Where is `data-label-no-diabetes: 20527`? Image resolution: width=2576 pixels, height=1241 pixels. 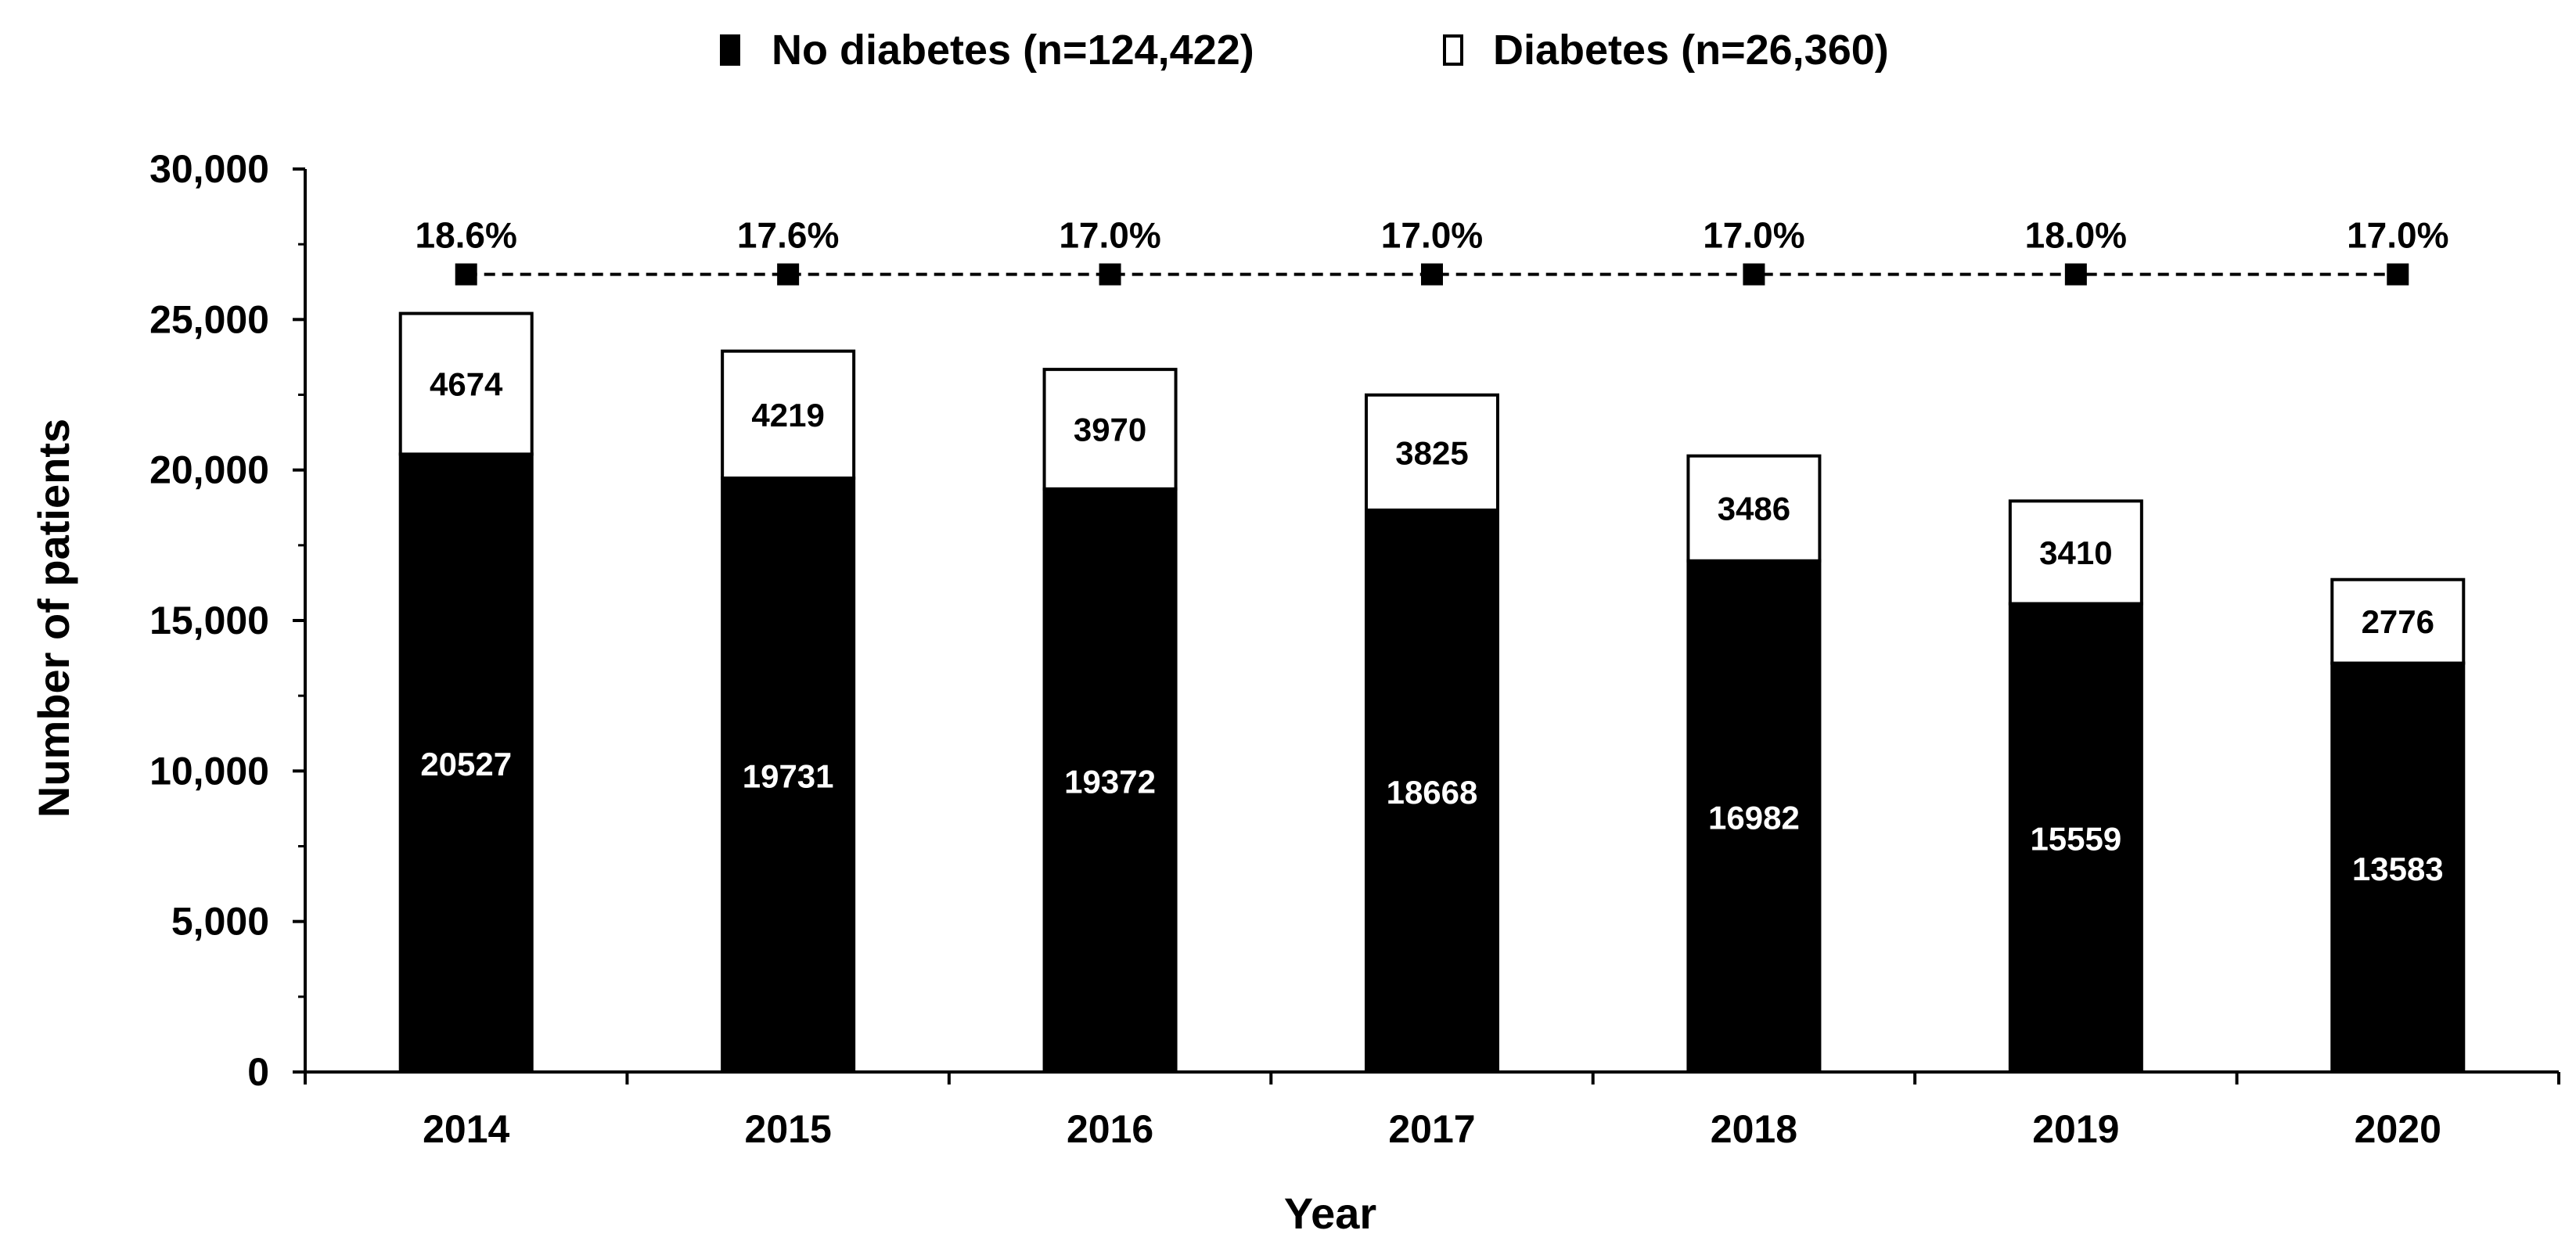
data-label-no-diabetes: 20527 is located at coordinates (466, 764).